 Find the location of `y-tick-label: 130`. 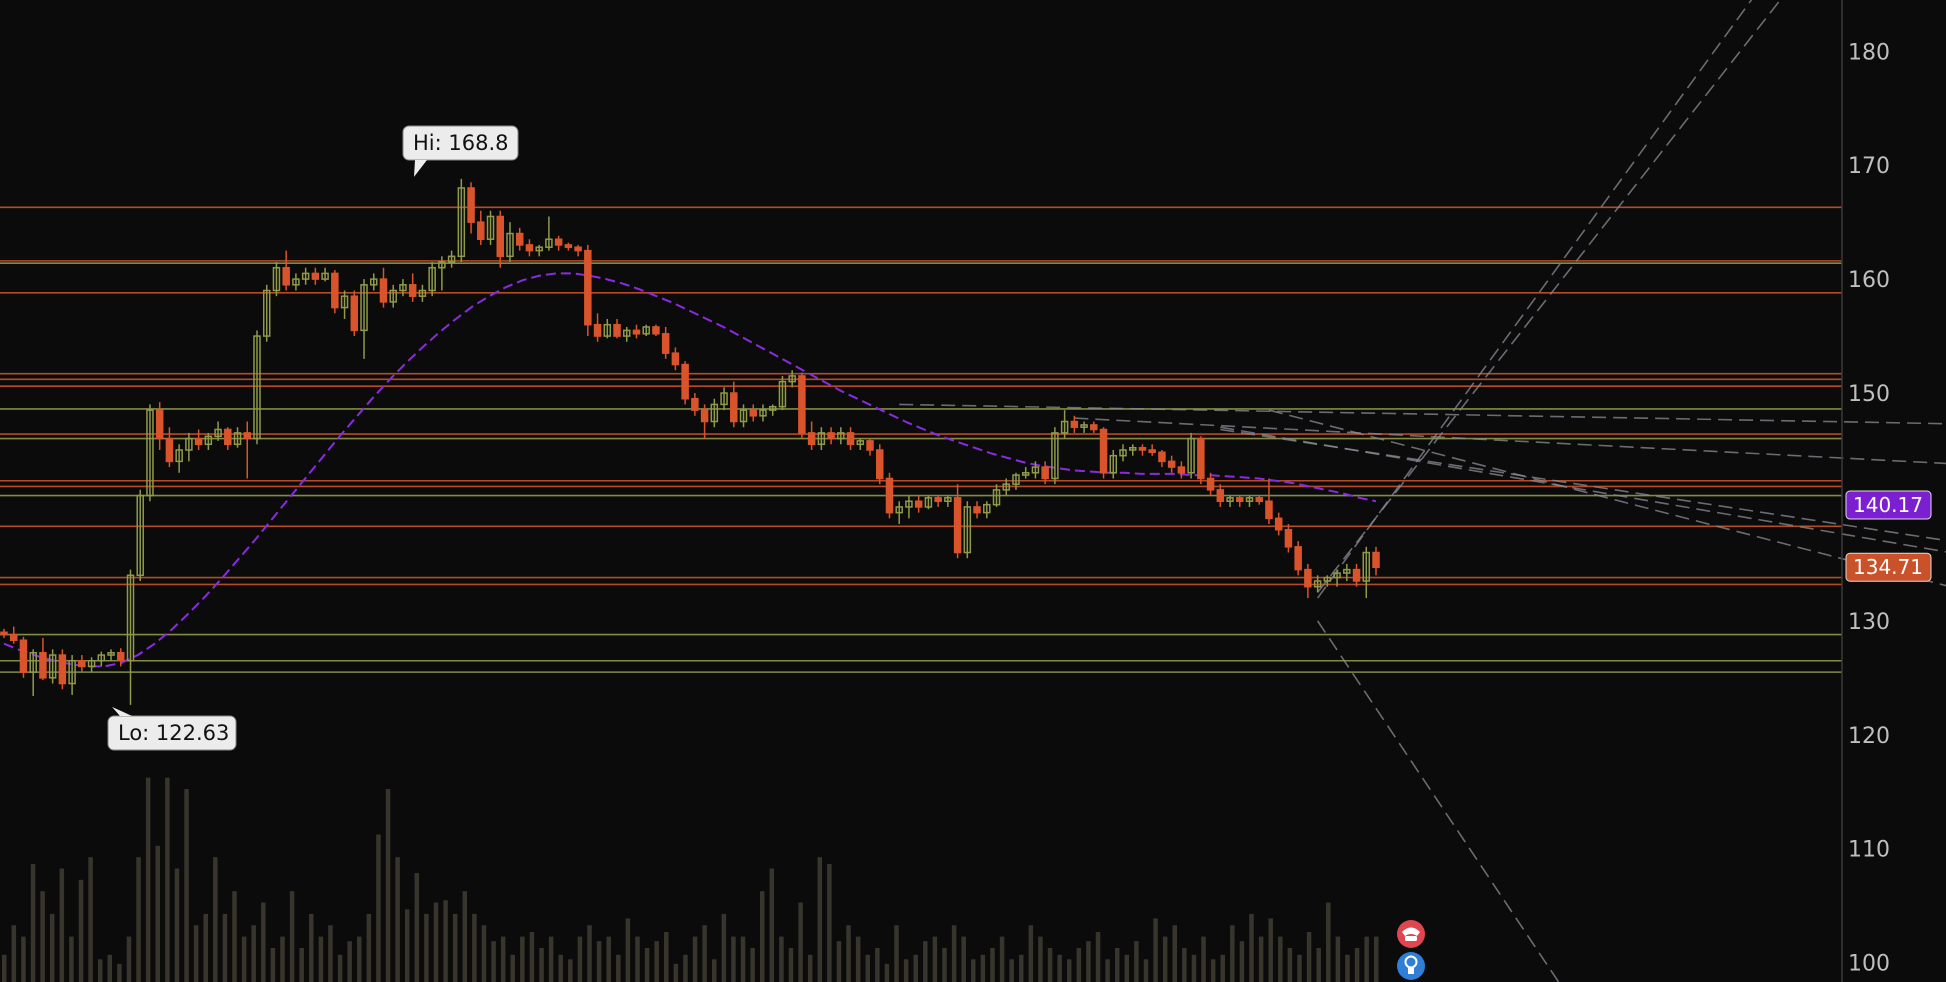

y-tick-label: 130 is located at coordinates (1869, 622).